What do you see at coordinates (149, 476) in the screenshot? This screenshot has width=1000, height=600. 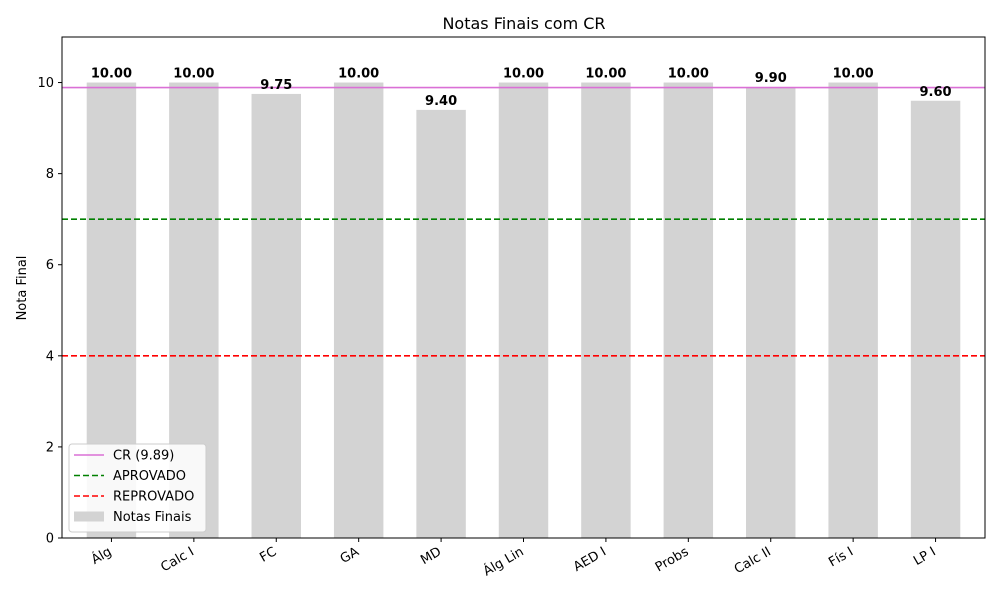 I see `legend-label: APROVADO` at bounding box center [149, 476].